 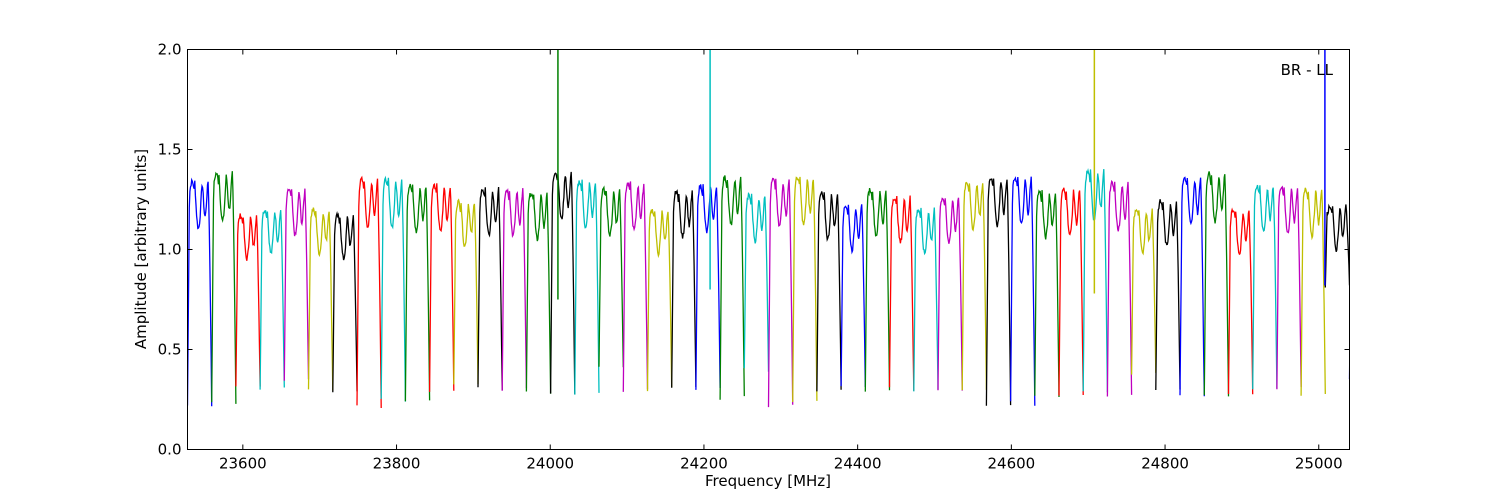 What do you see at coordinates (704, 464) in the screenshot?
I see `x-tick-label: 24200` at bounding box center [704, 464].